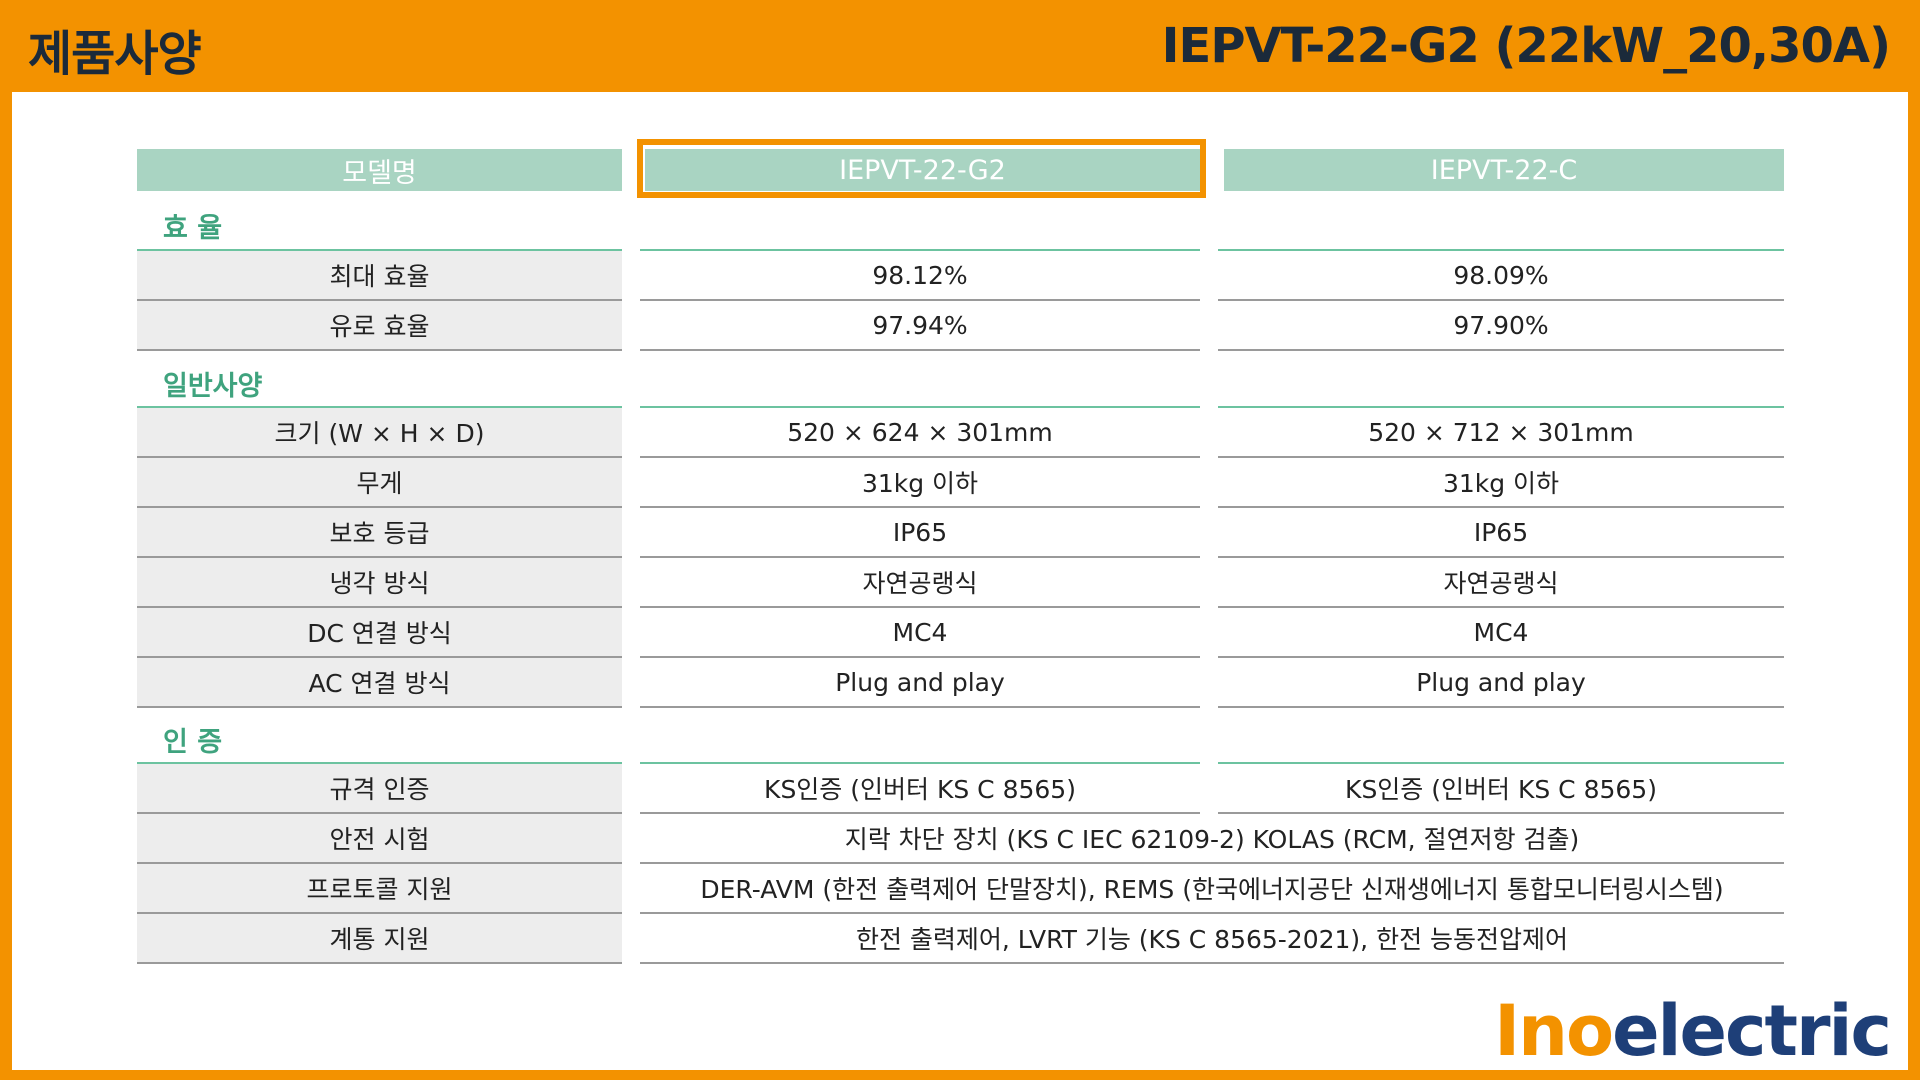 This screenshot has width=1920, height=1080. I want to click on model-title: IEPVT-22-G2 (22kW_20,30A), so click(1526, 46).